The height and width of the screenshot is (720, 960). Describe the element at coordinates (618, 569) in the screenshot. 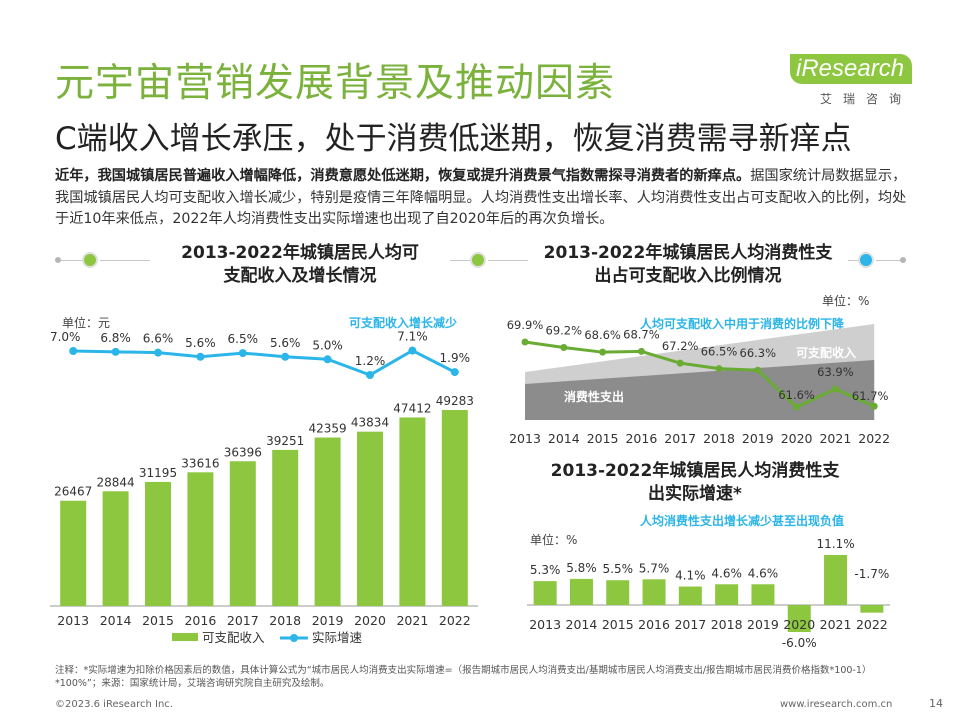

I see `chart3-bar-label: 5.5%` at that location.